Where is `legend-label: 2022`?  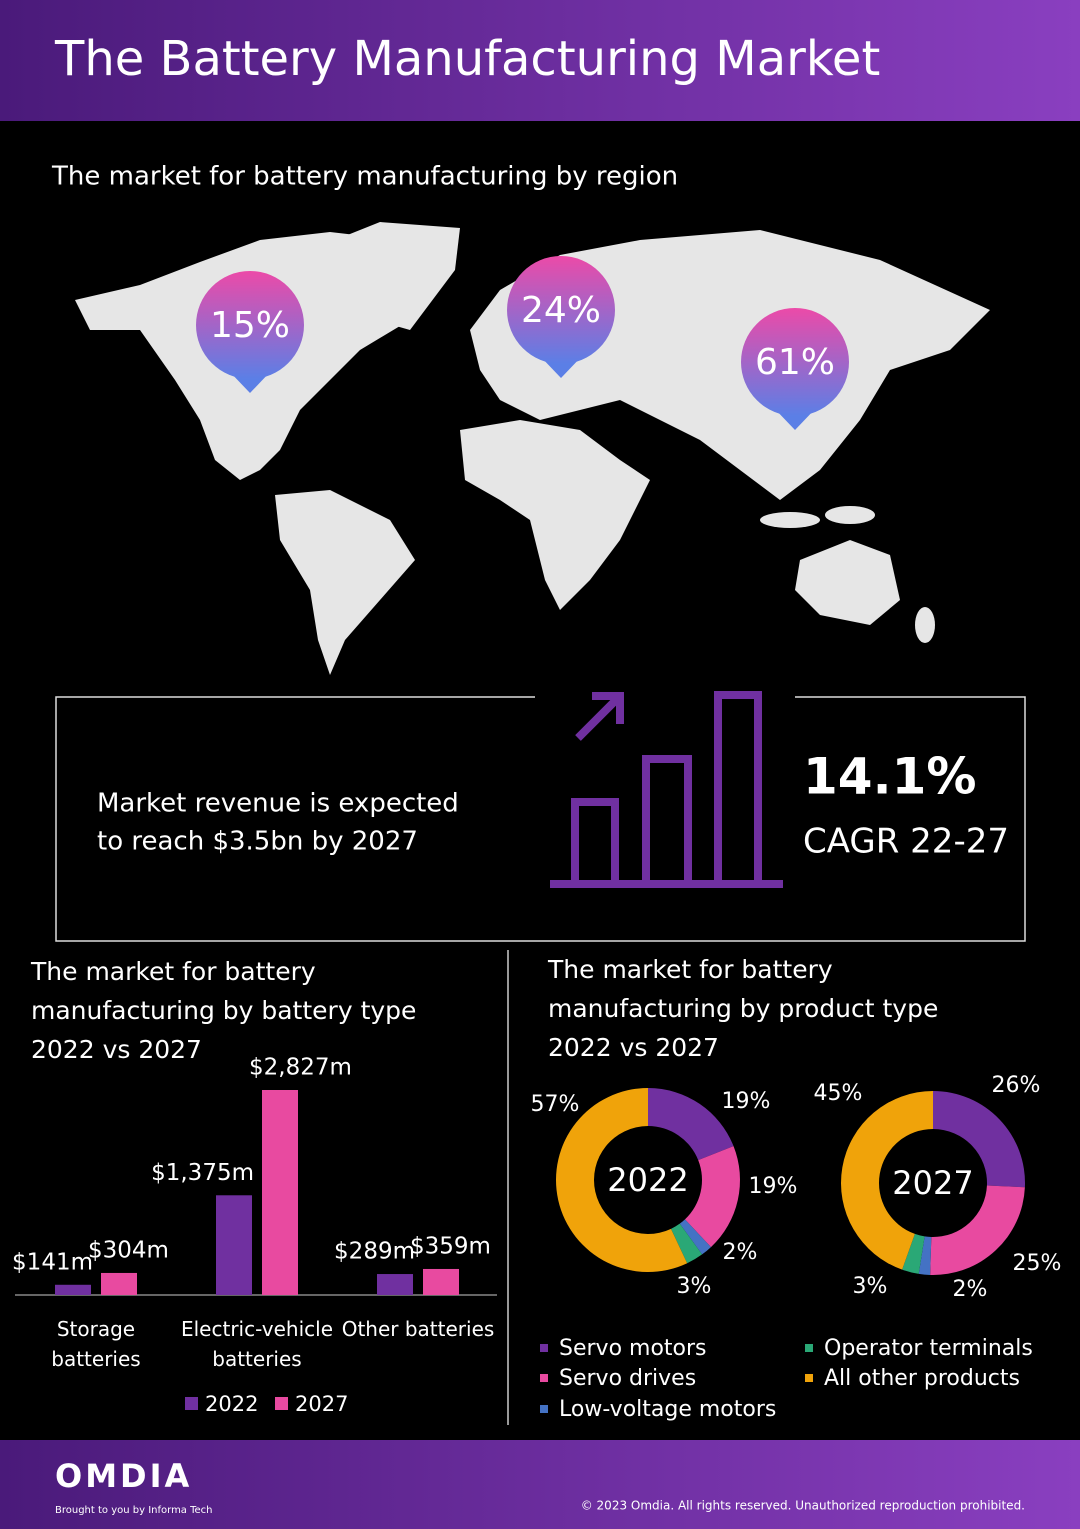 legend-label: 2022 is located at coordinates (231, 1404).